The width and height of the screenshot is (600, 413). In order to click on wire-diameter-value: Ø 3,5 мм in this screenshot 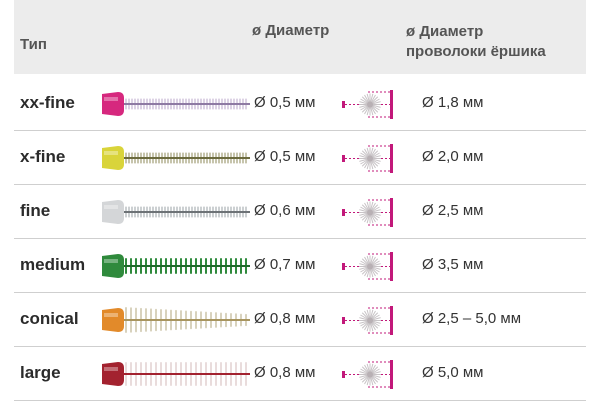, I will do `click(453, 264)`.